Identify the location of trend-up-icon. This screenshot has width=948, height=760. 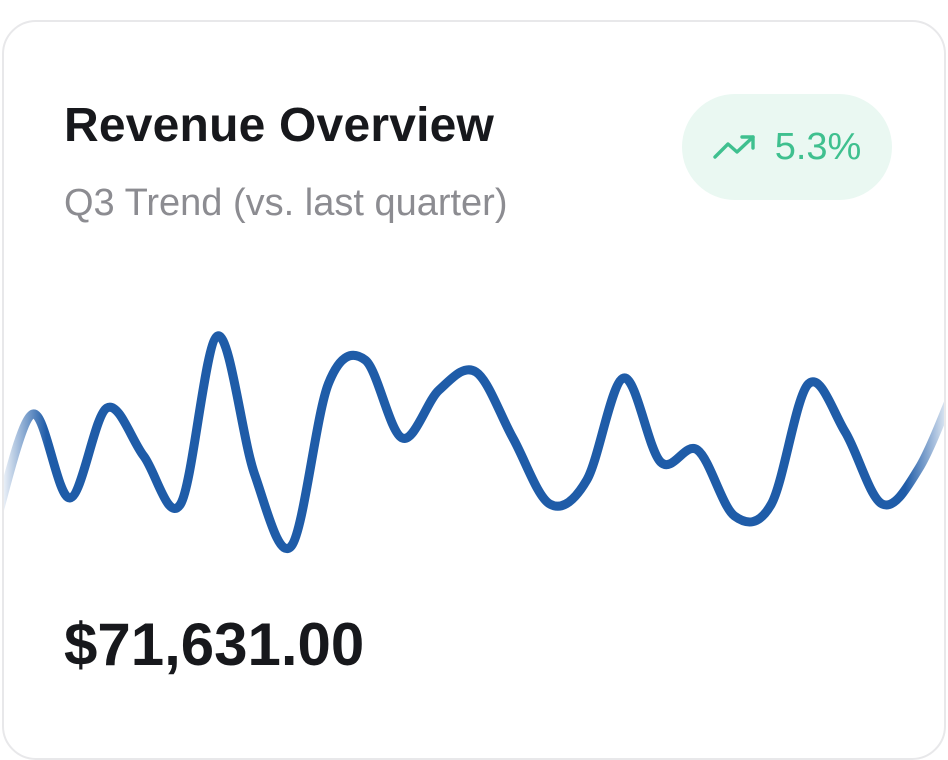
(733, 147).